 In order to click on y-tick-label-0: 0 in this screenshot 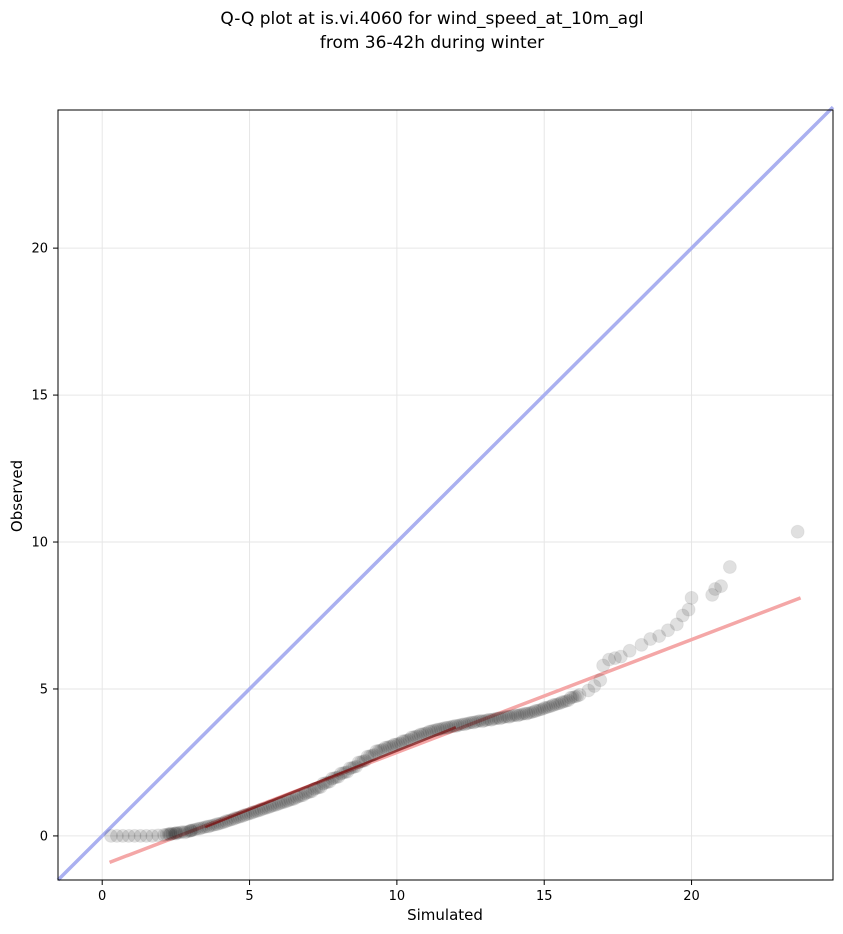, I will do `click(44, 836)`.